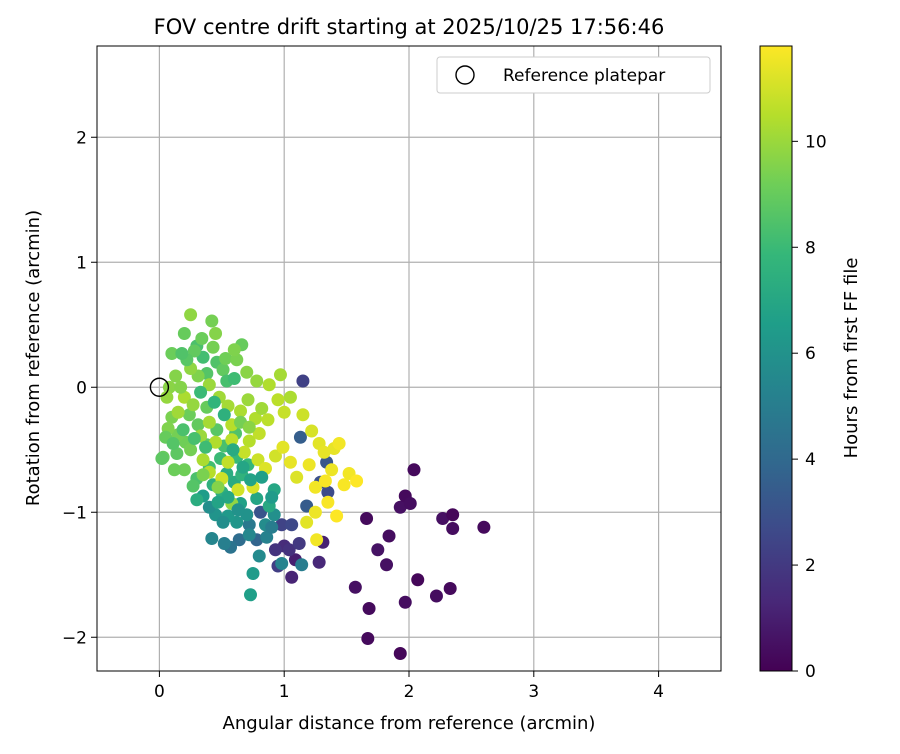 The height and width of the screenshot is (754, 900). Describe the element at coordinates (810, 354) in the screenshot. I see `colorbar-tick-label: 6` at that location.